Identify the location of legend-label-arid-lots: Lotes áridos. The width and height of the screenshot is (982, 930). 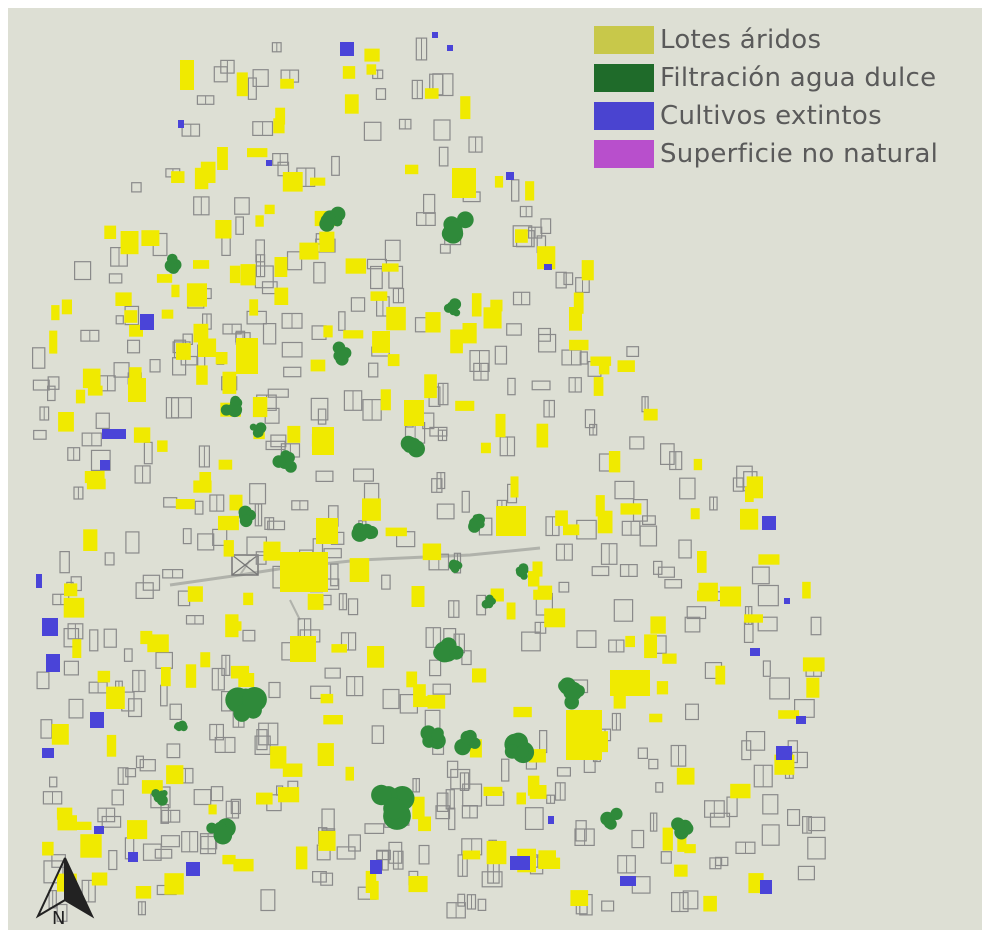
(741, 40).